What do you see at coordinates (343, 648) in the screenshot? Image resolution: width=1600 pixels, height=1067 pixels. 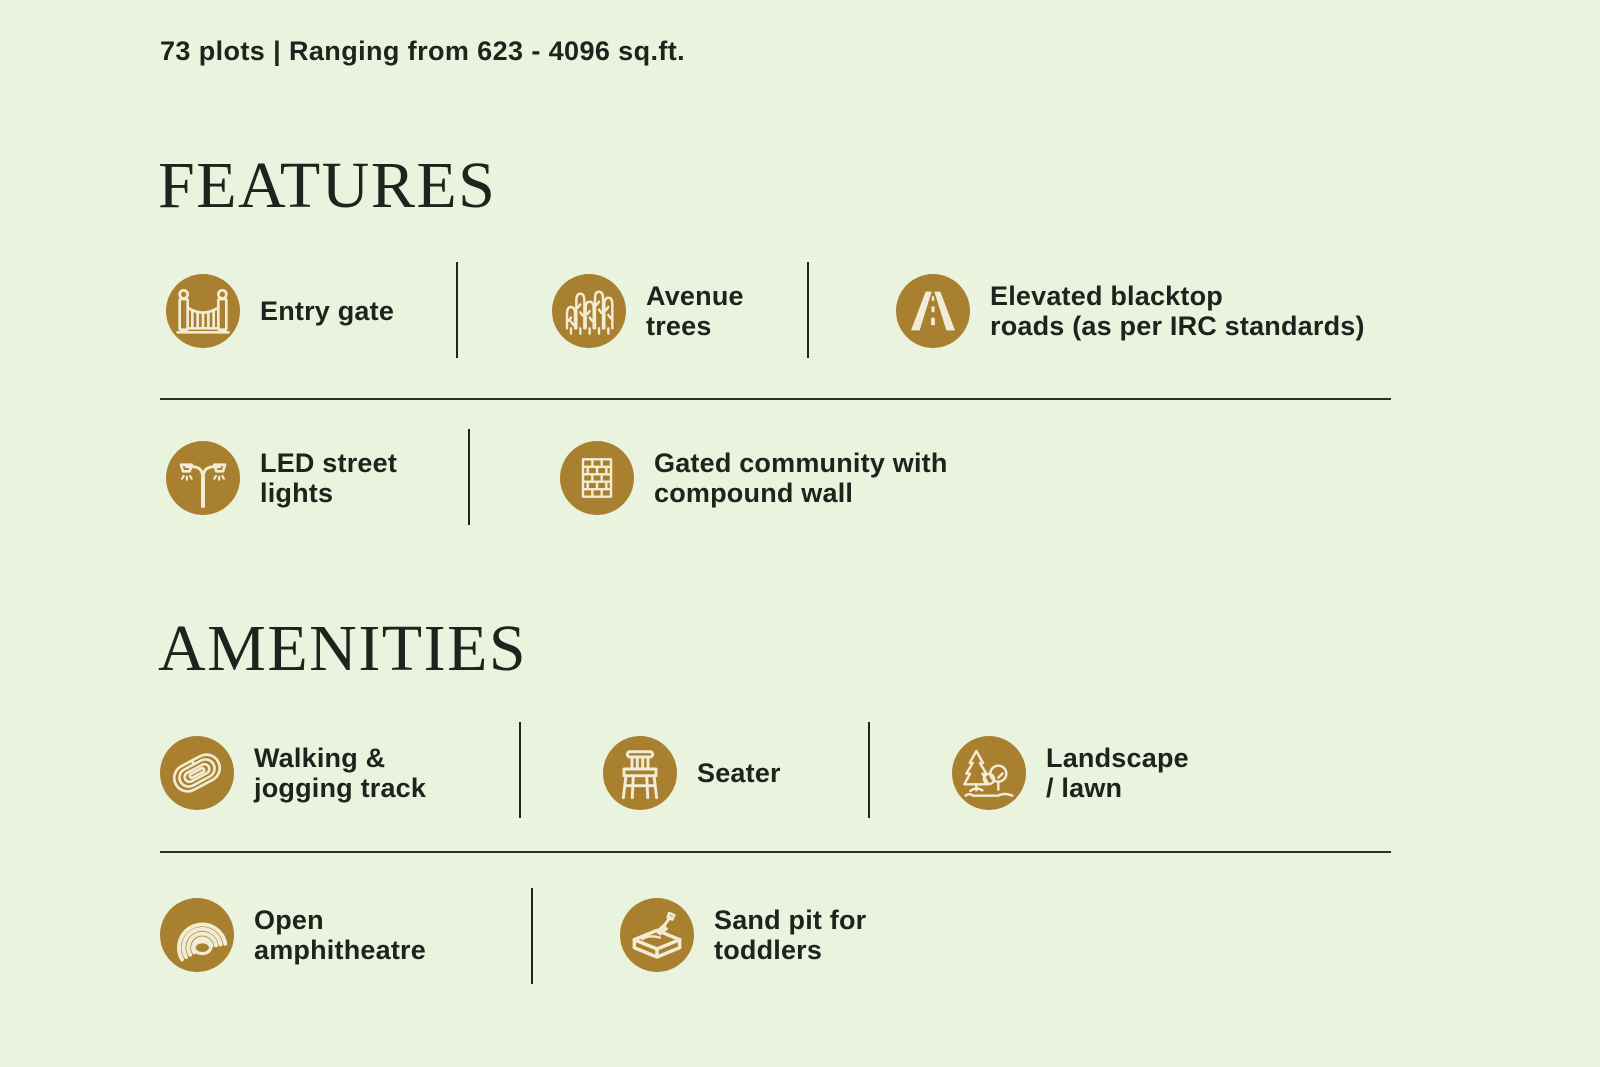 I see `amenities-section-title: AMENITIES` at bounding box center [343, 648].